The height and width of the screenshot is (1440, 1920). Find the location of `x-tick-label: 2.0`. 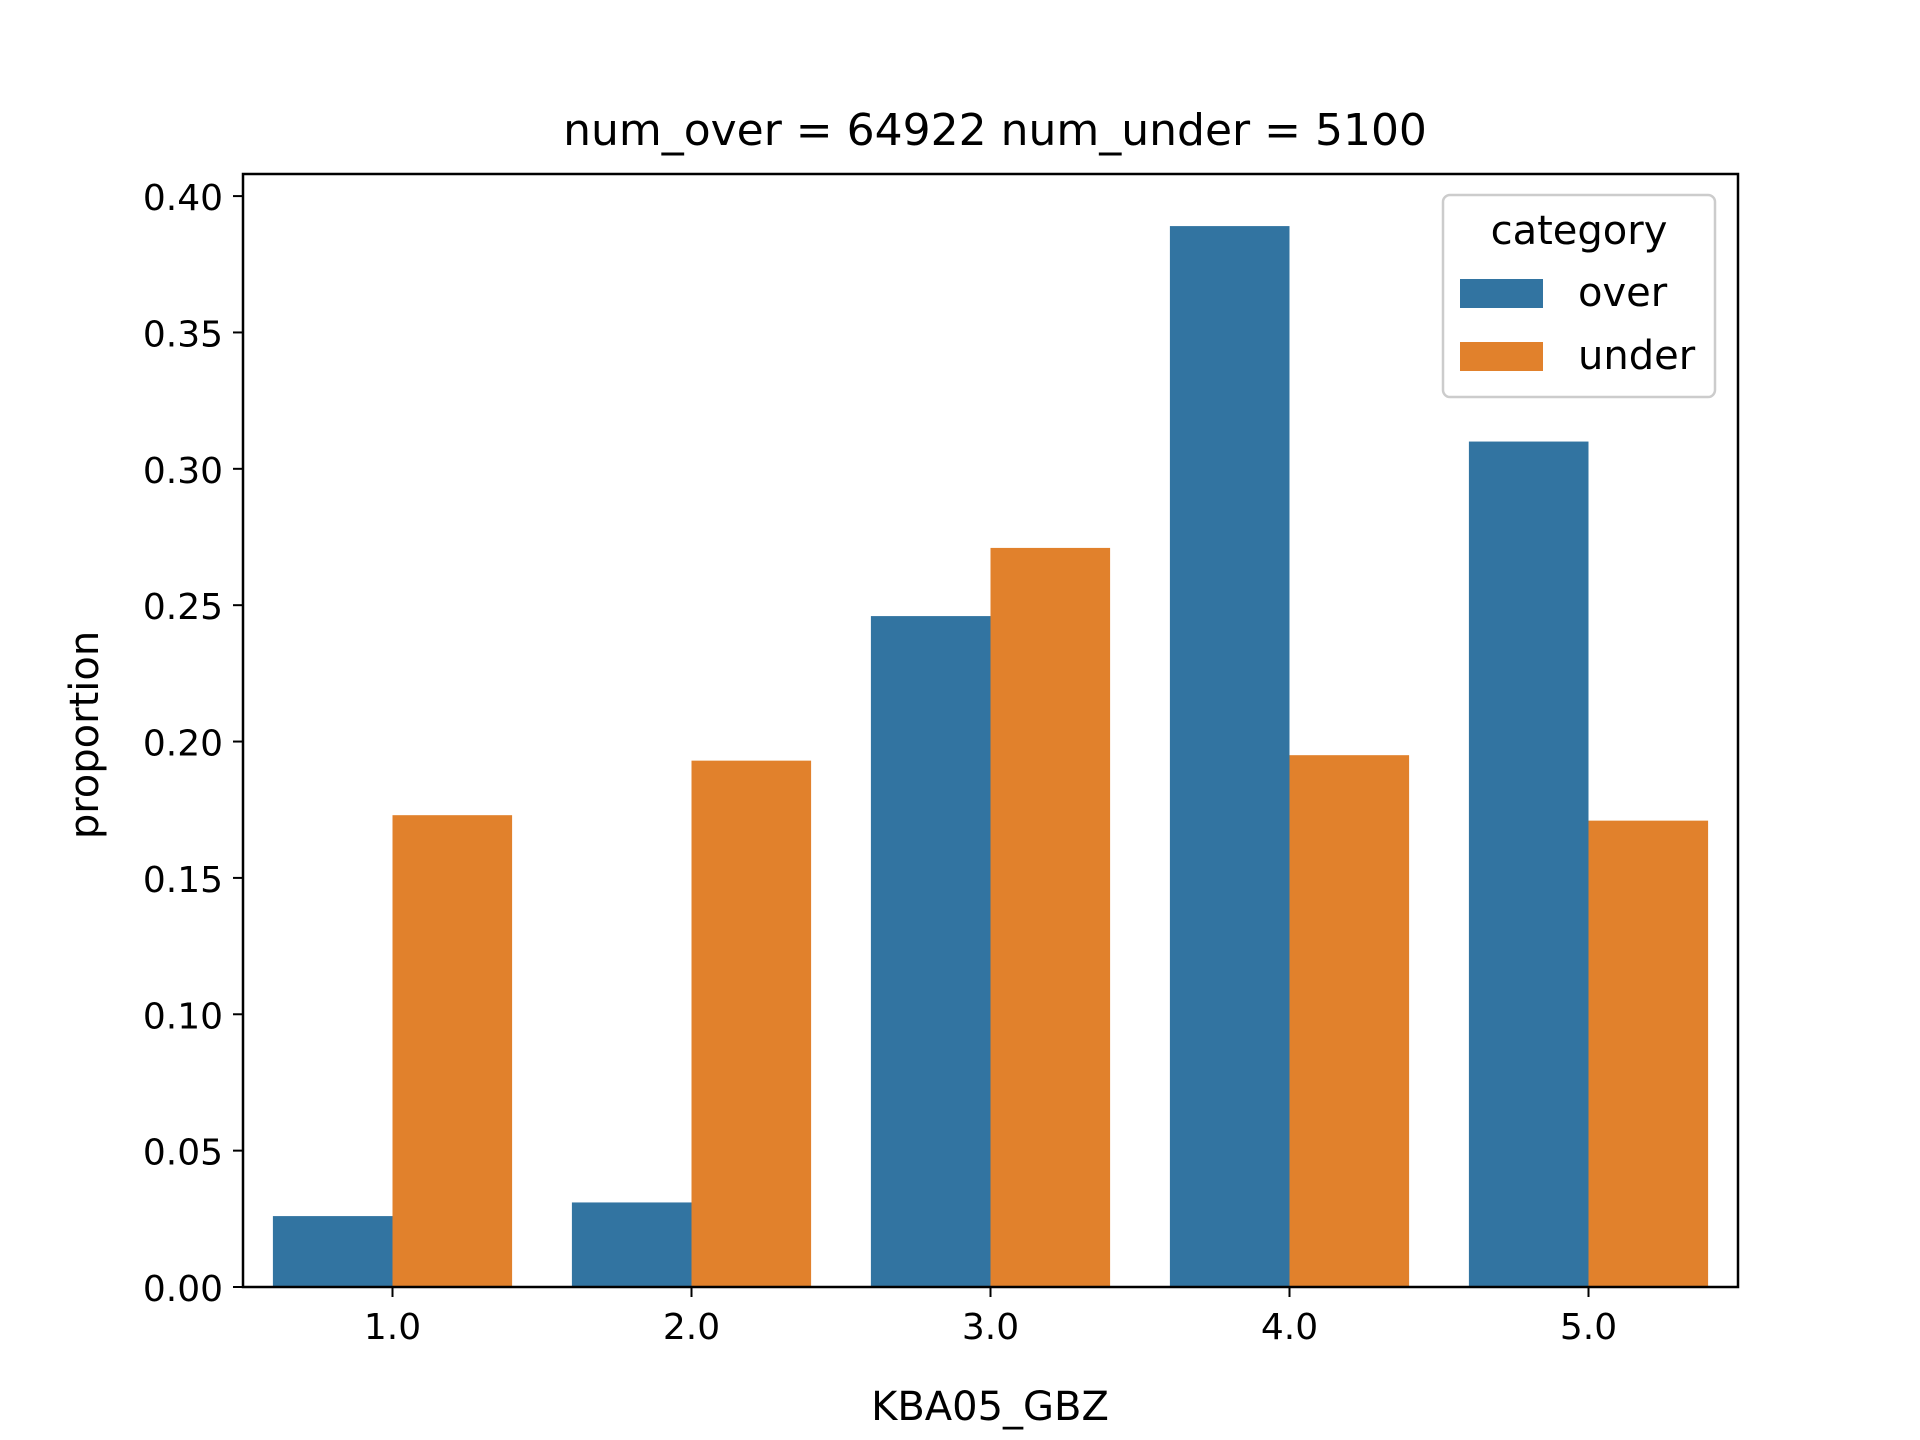

x-tick-label: 2.0 is located at coordinates (691, 1327).